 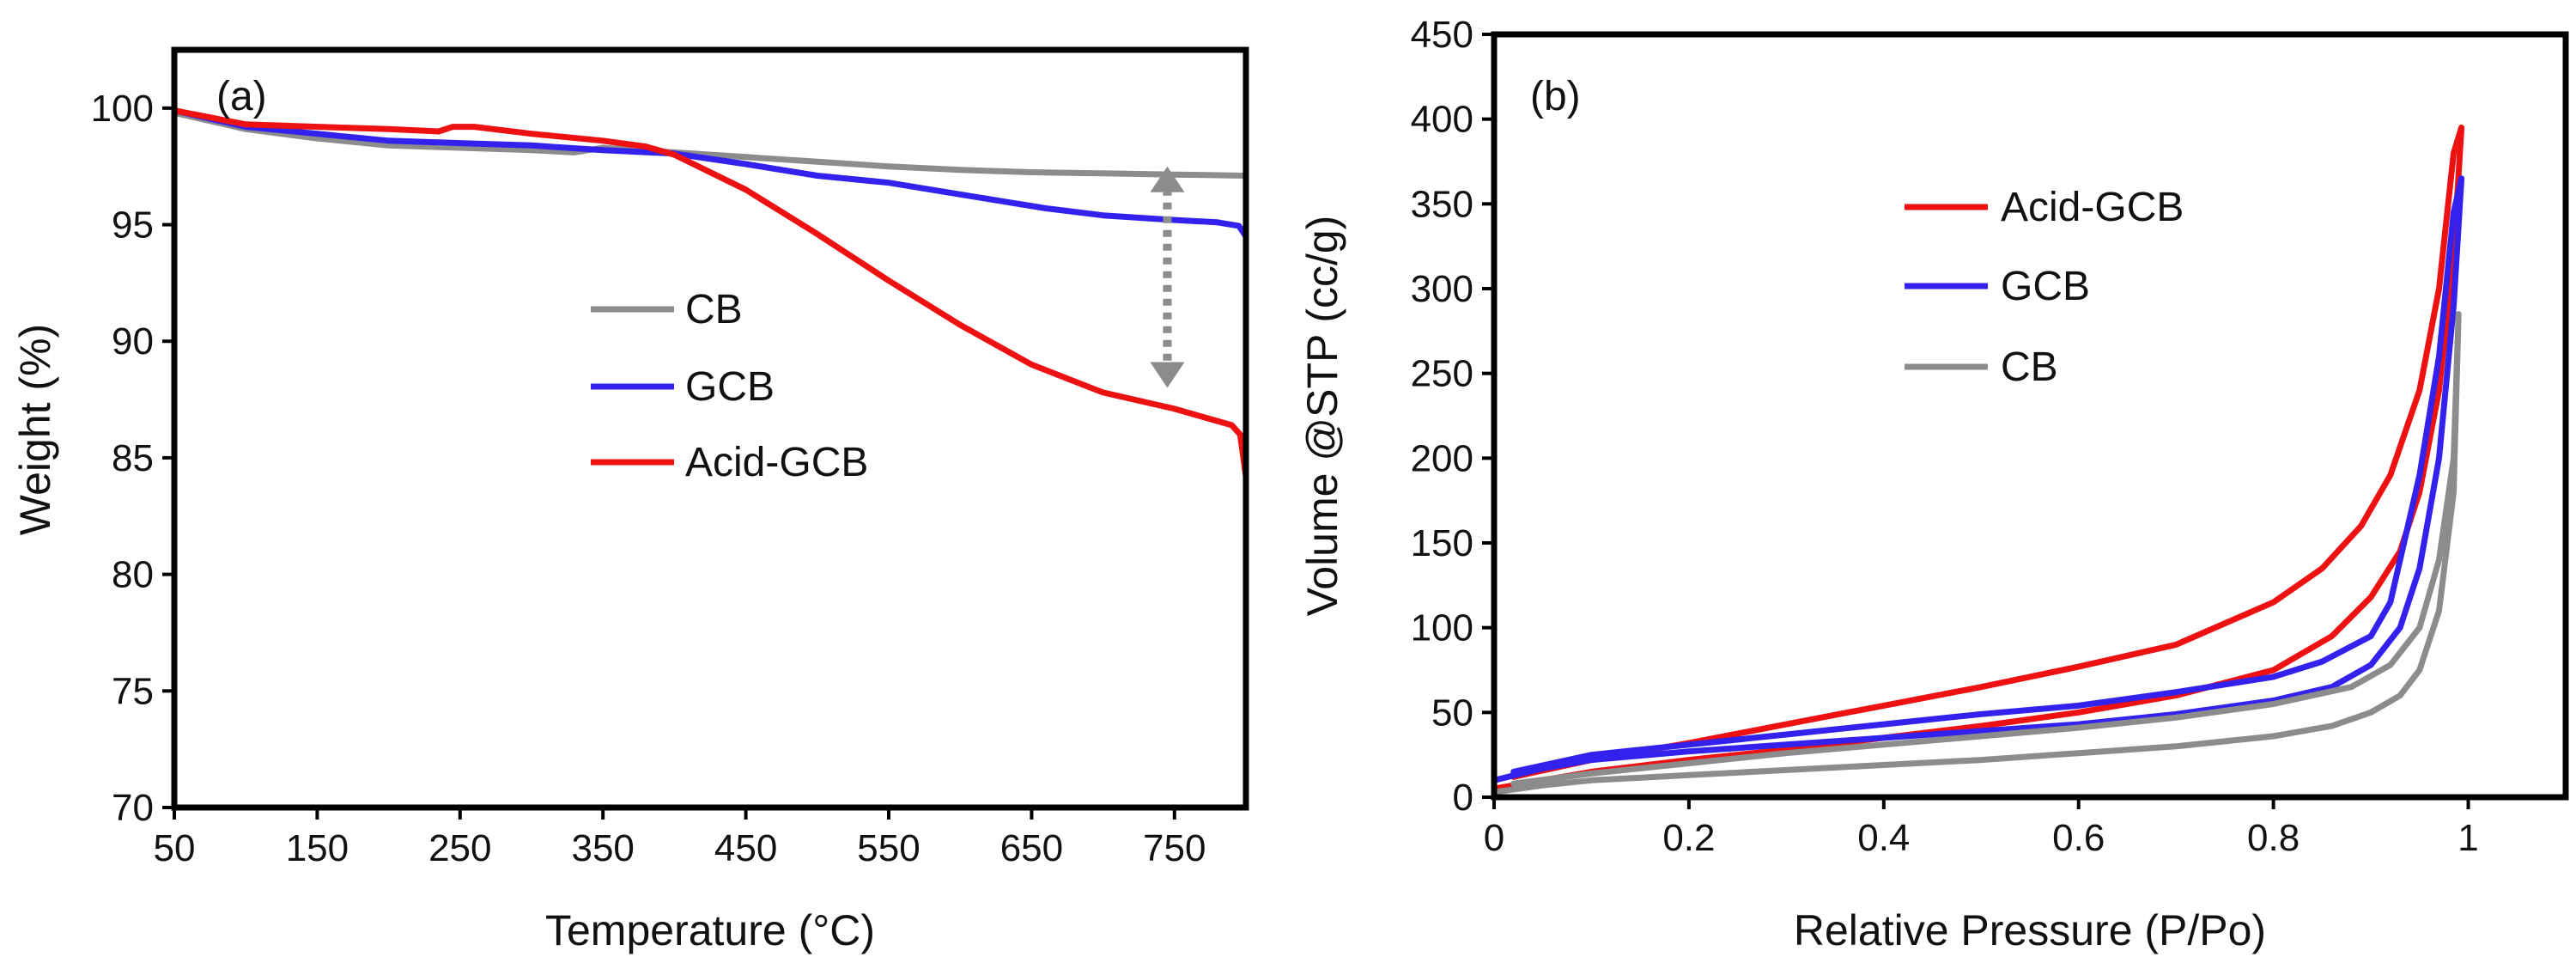 What do you see at coordinates (1442, 120) in the screenshot?
I see `y-tick-label: 400` at bounding box center [1442, 120].